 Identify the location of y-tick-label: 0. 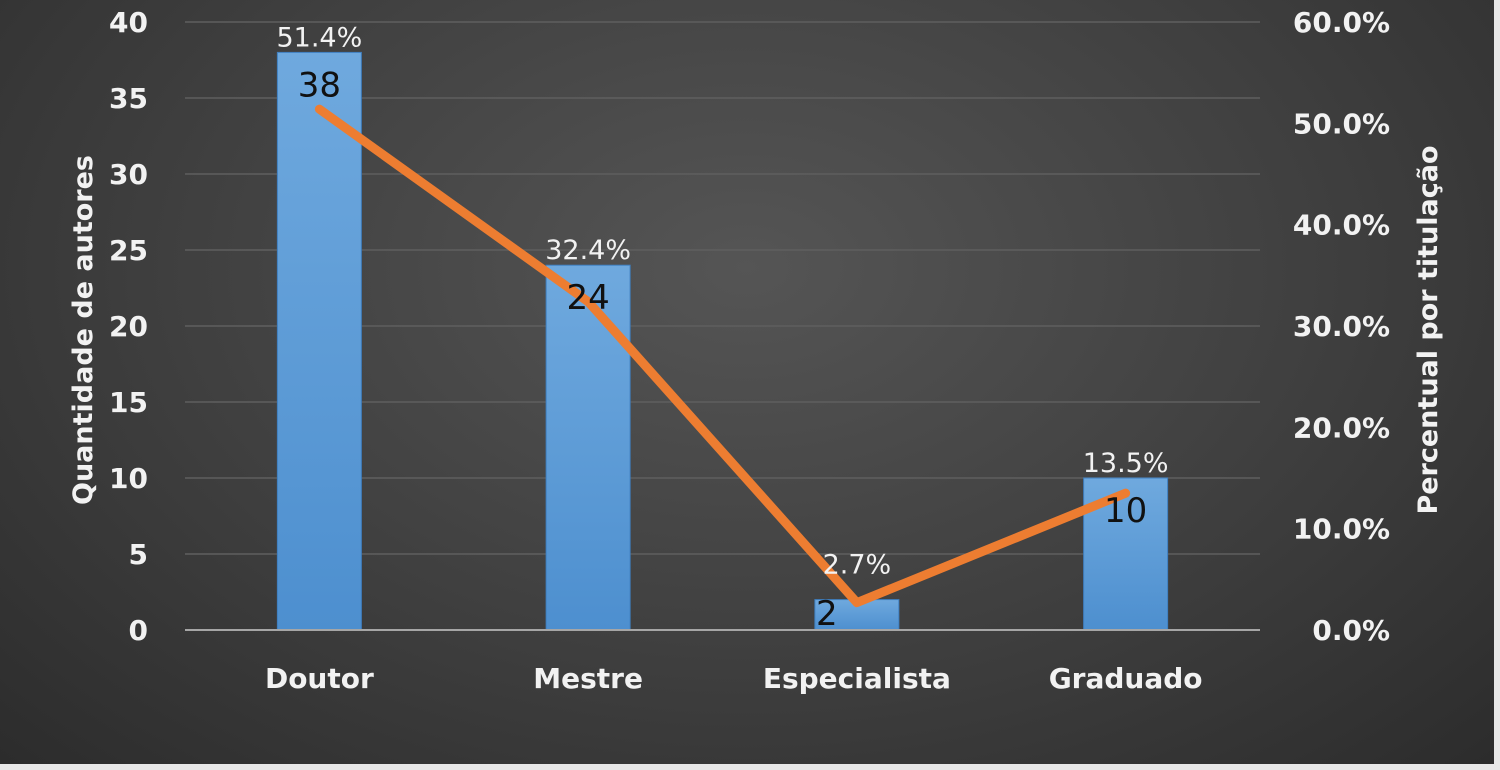
(138, 630).